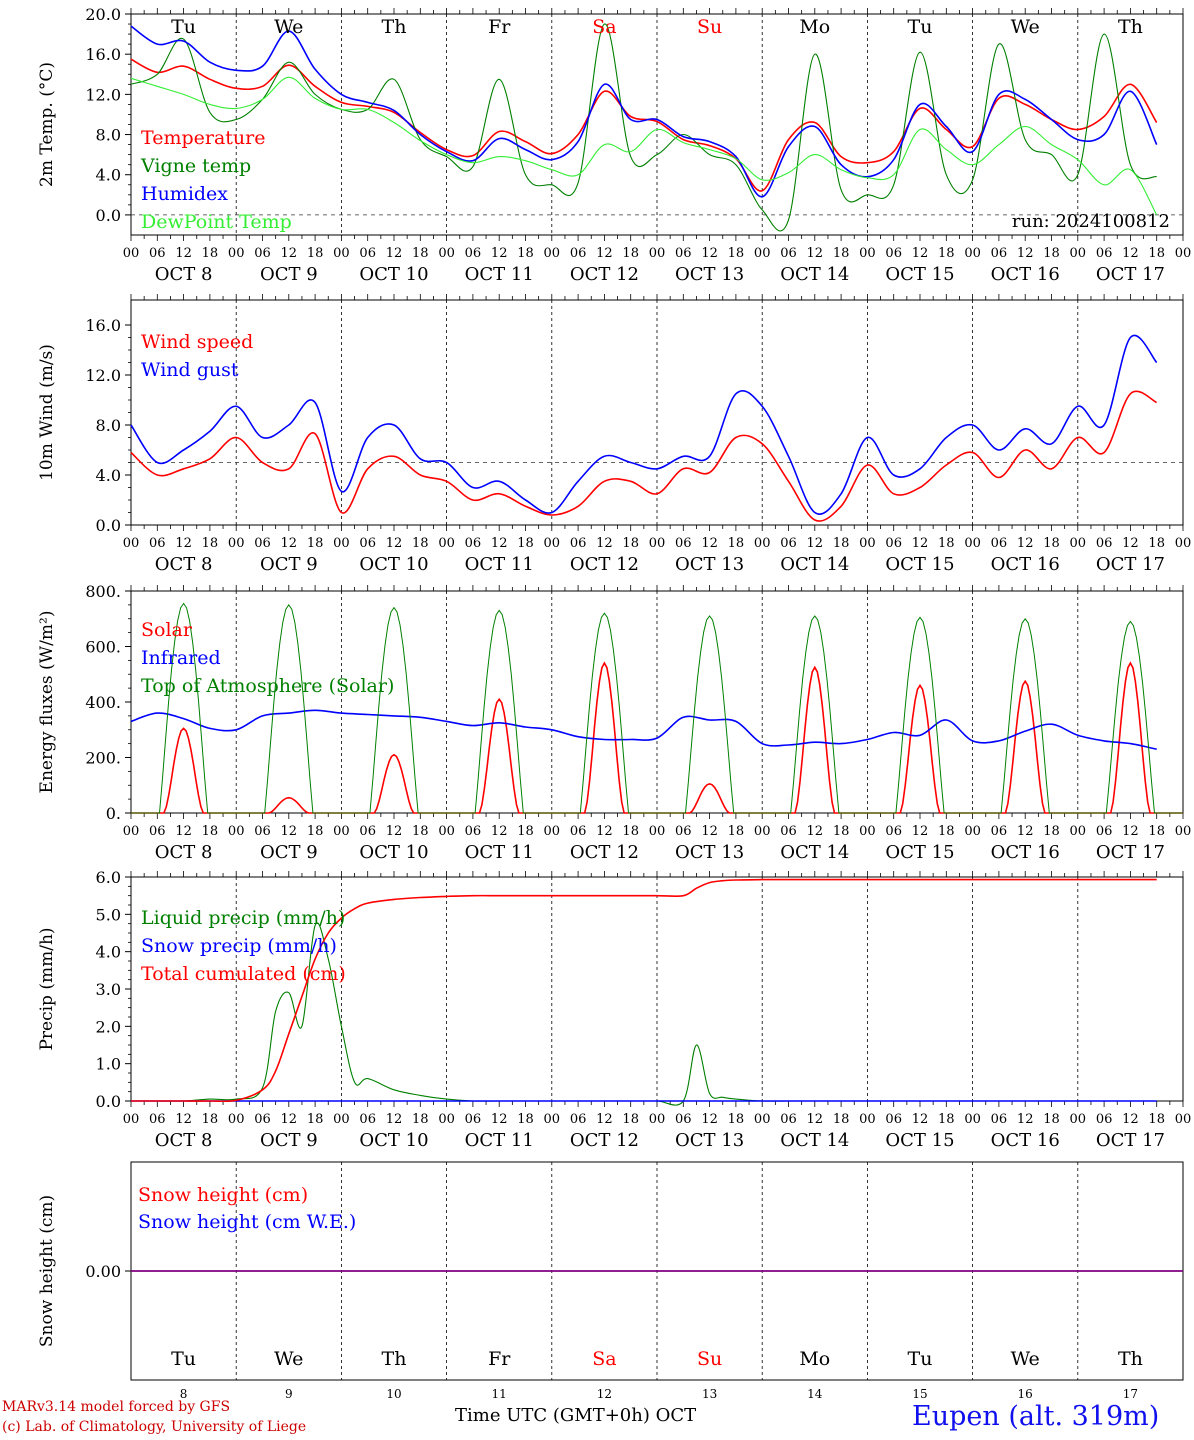  I want to click on y-tick-label: 2.0, so click(108, 1026).